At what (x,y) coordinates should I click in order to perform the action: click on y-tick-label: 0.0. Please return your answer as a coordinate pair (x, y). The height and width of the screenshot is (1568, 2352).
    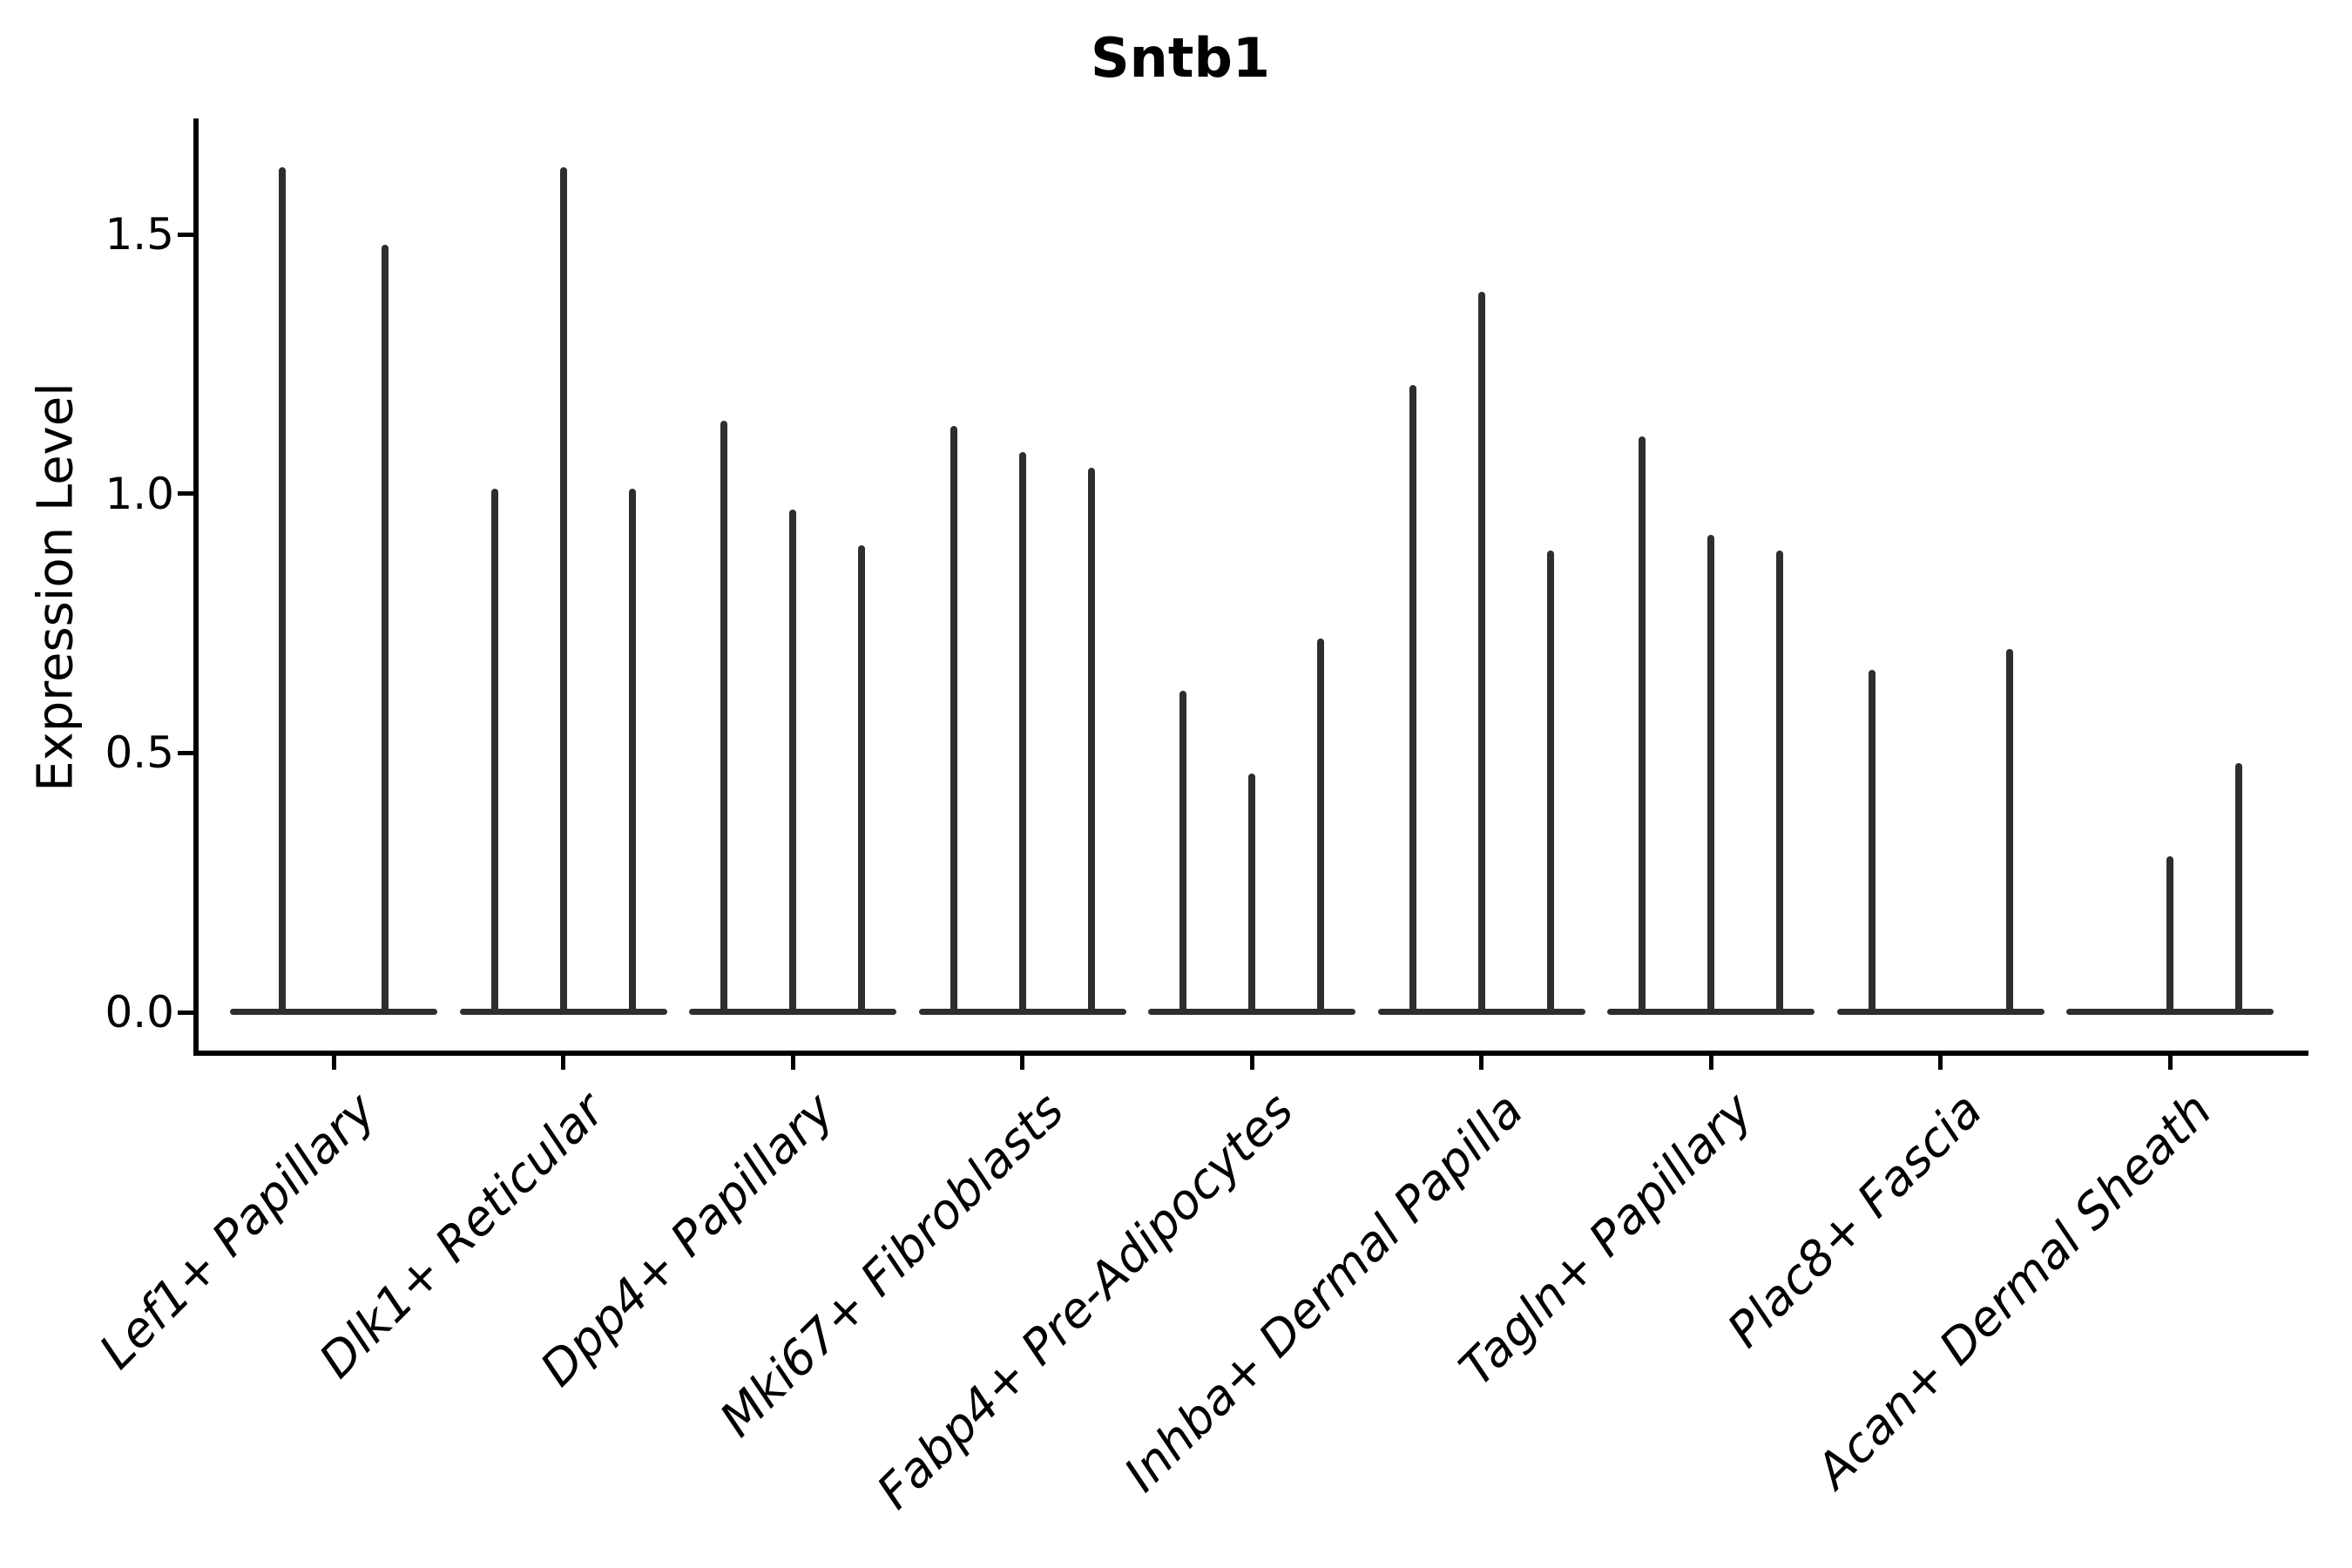
    Looking at the image, I should click on (139, 1012).